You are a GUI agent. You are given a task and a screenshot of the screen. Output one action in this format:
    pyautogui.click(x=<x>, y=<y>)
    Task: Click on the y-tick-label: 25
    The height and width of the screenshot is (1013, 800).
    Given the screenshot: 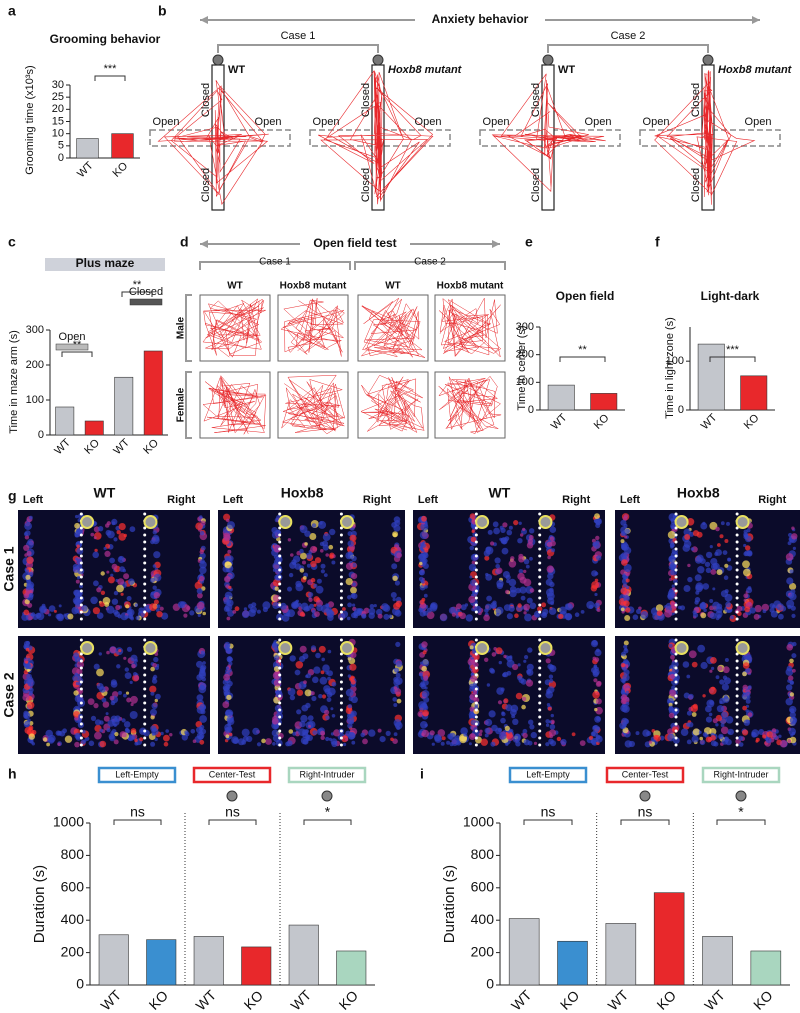 What is the action you would take?
    pyautogui.click(x=58, y=97)
    